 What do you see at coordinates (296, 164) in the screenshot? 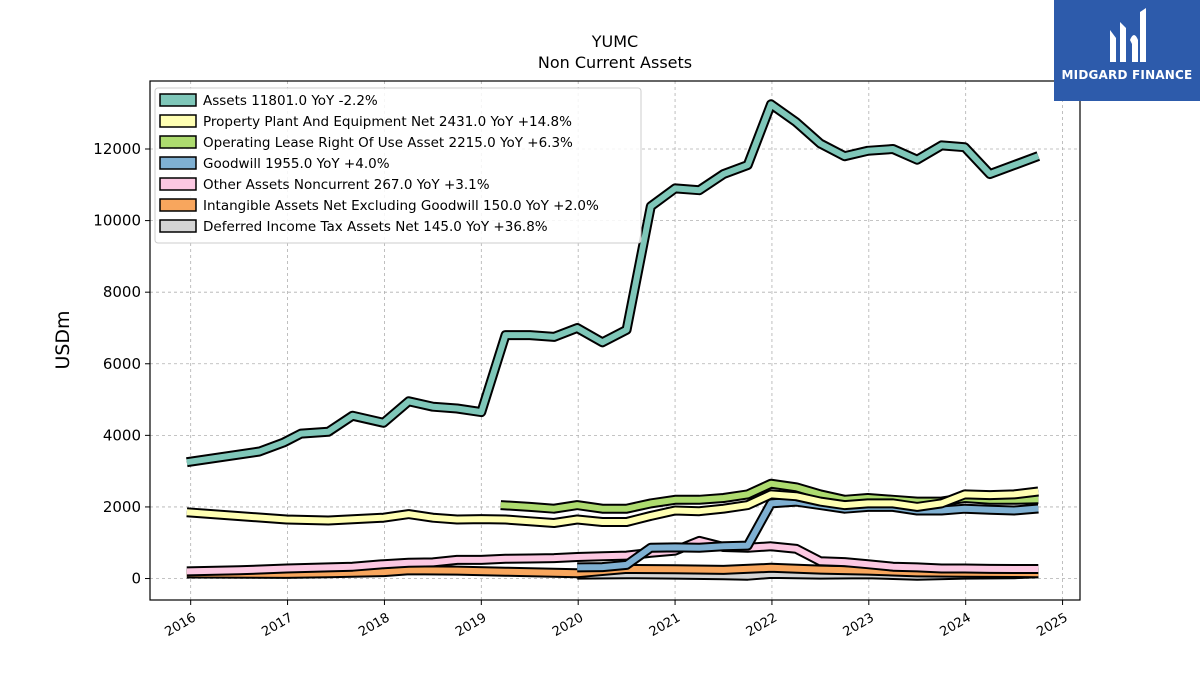
I see `legend-entry: Goodwill 1955.0 YoY +4.0%` at bounding box center [296, 164].